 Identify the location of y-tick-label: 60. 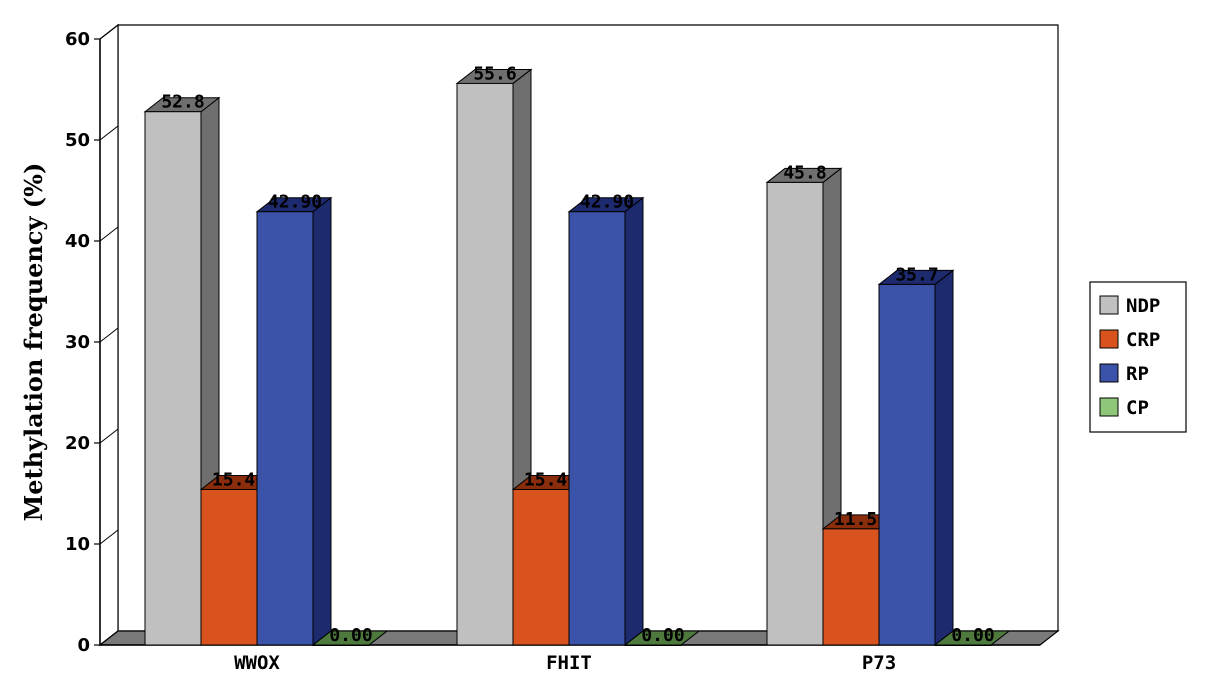
(77, 39).